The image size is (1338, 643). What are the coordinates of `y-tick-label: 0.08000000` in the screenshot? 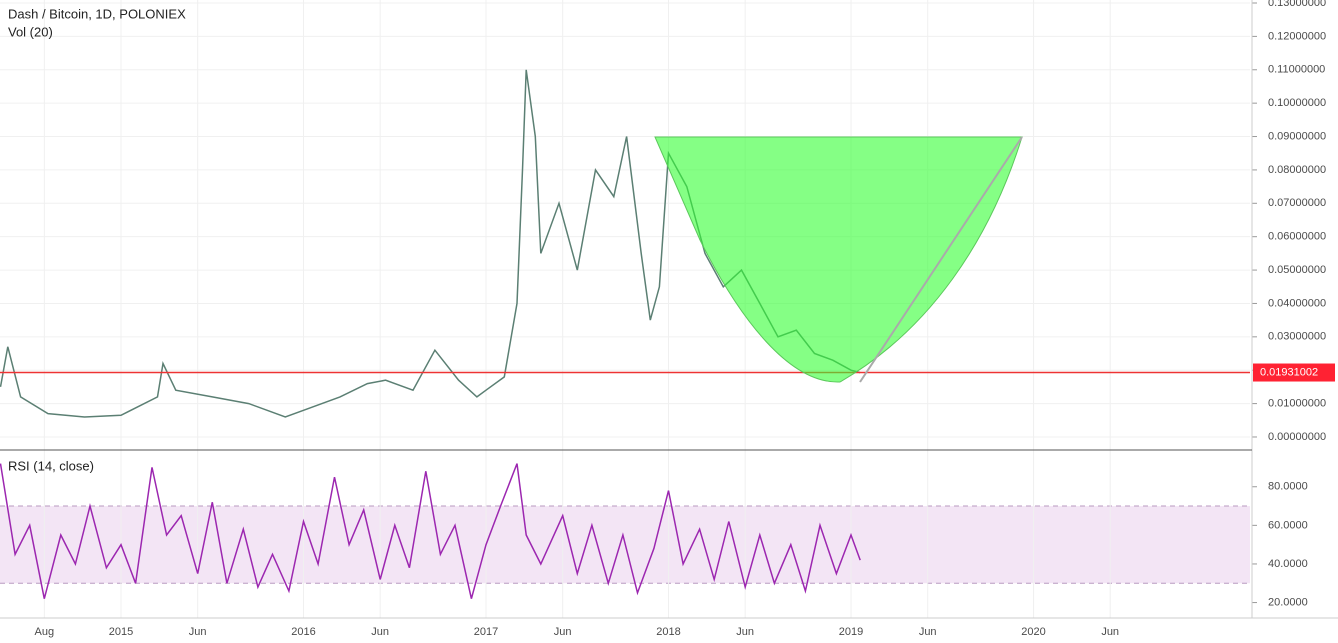 It's located at (1297, 170).